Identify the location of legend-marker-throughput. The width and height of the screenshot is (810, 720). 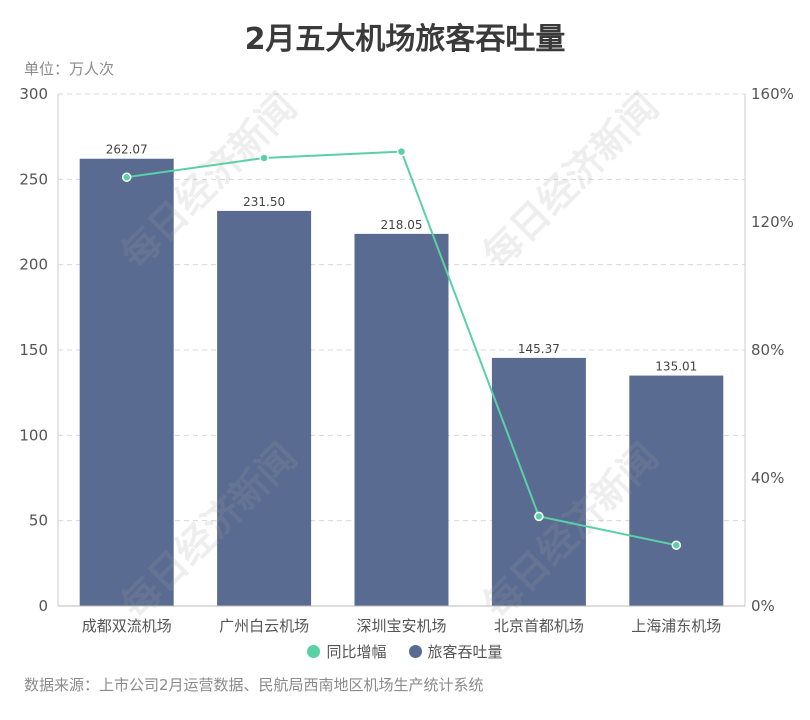
(415, 651).